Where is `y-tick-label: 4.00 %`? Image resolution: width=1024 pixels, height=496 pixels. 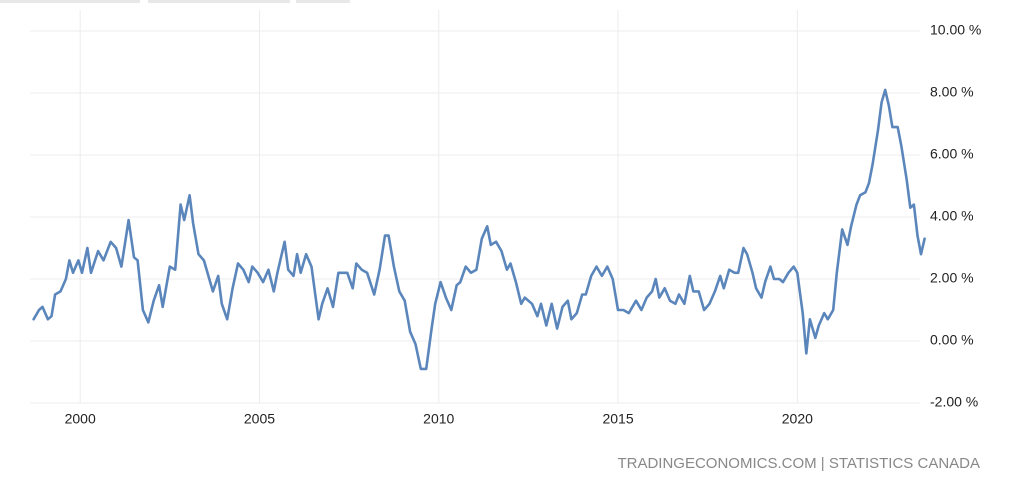
y-tick-label: 4.00 % is located at coordinates (952, 216).